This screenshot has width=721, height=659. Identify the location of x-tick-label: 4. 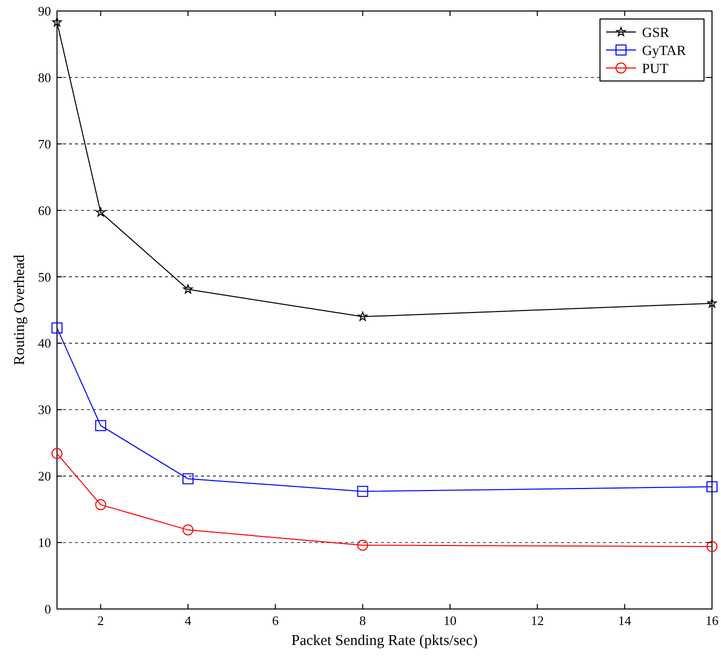
(188, 620).